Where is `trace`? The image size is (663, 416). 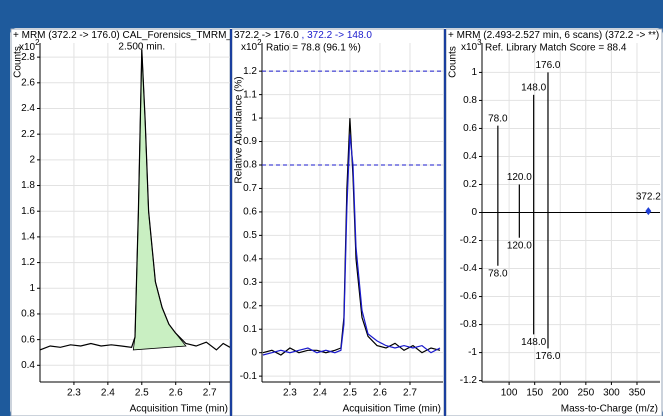
trace is located at coordinates (351, 245).